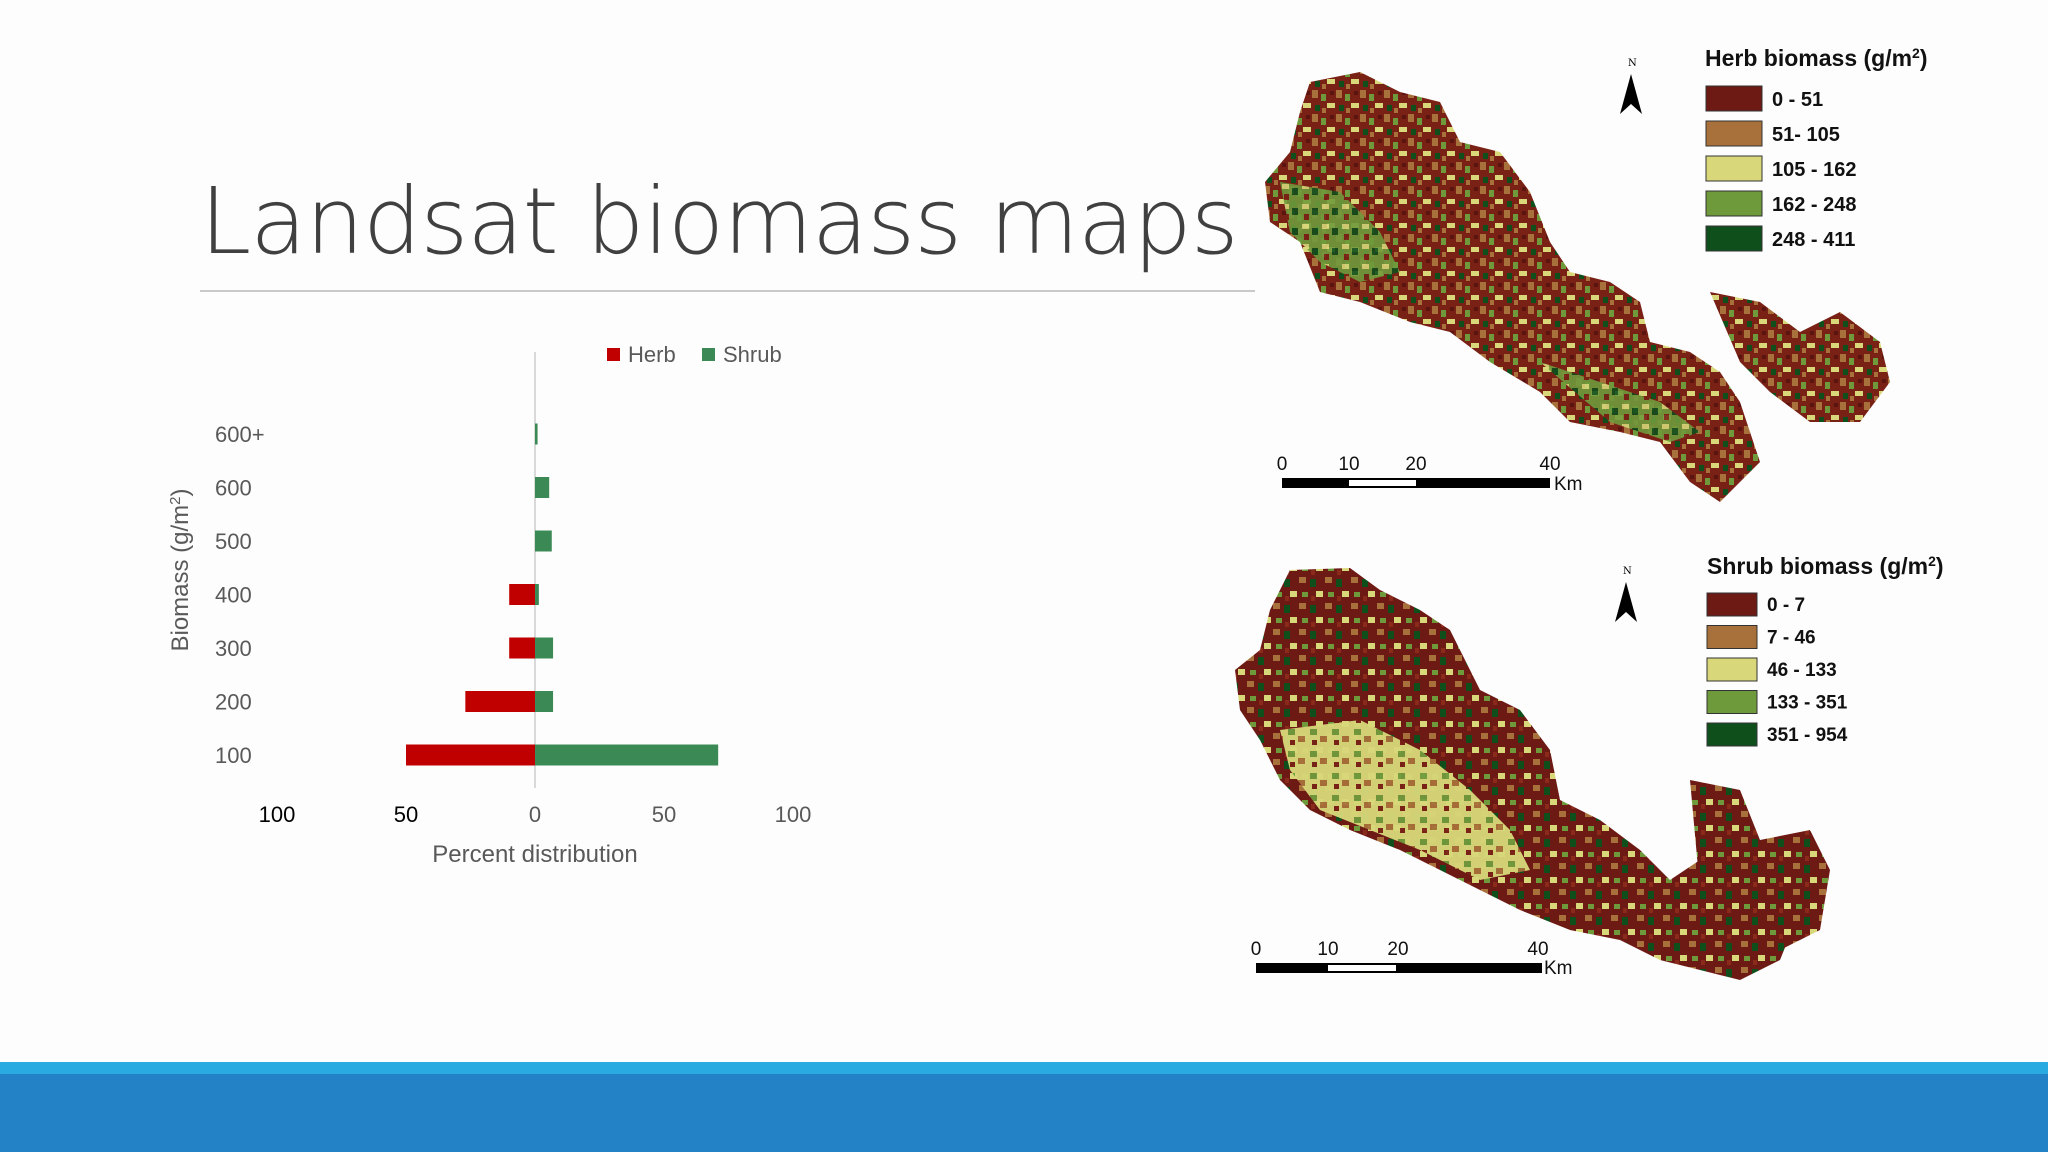  Describe the element at coordinates (1814, 170) in the screenshot. I see `legend-label: 105 - 162` at that location.